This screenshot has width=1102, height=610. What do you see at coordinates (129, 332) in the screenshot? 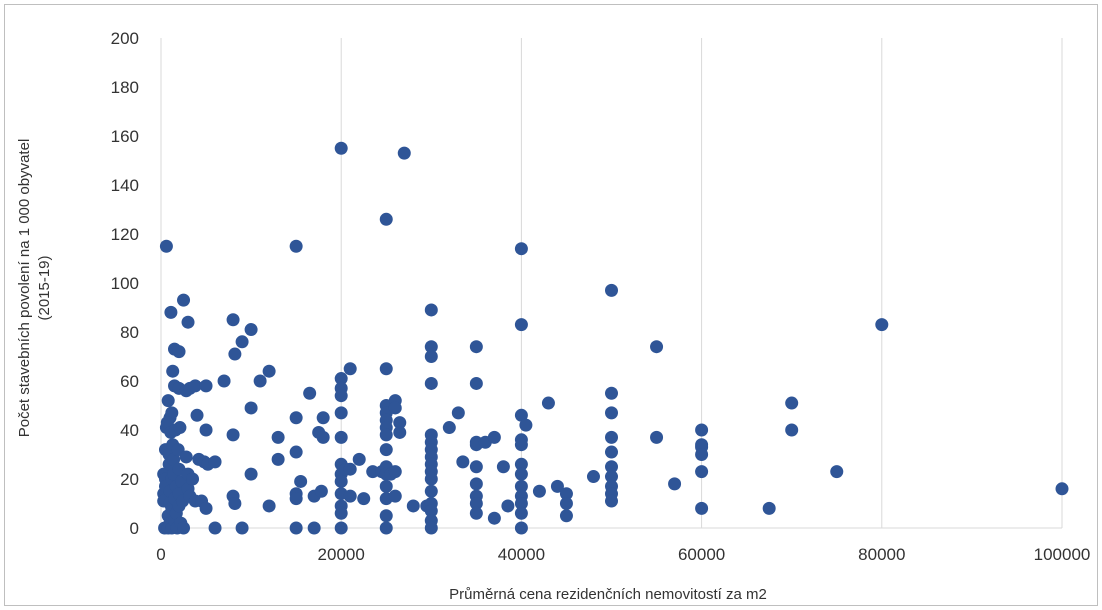
I see `y-tick-label-4: 80` at bounding box center [129, 332].